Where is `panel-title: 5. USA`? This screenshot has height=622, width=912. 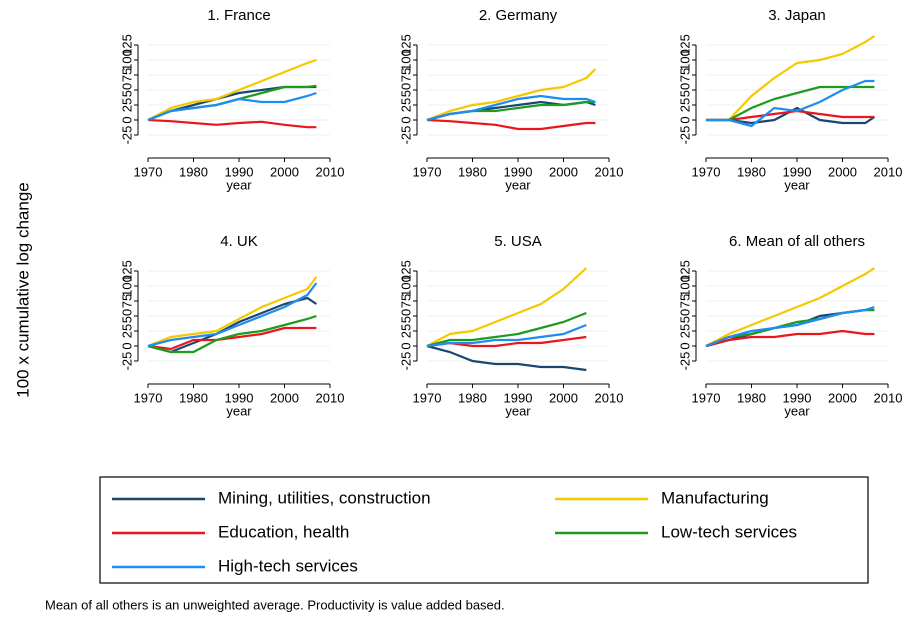
panel-title: 5. USA is located at coordinates (518, 241).